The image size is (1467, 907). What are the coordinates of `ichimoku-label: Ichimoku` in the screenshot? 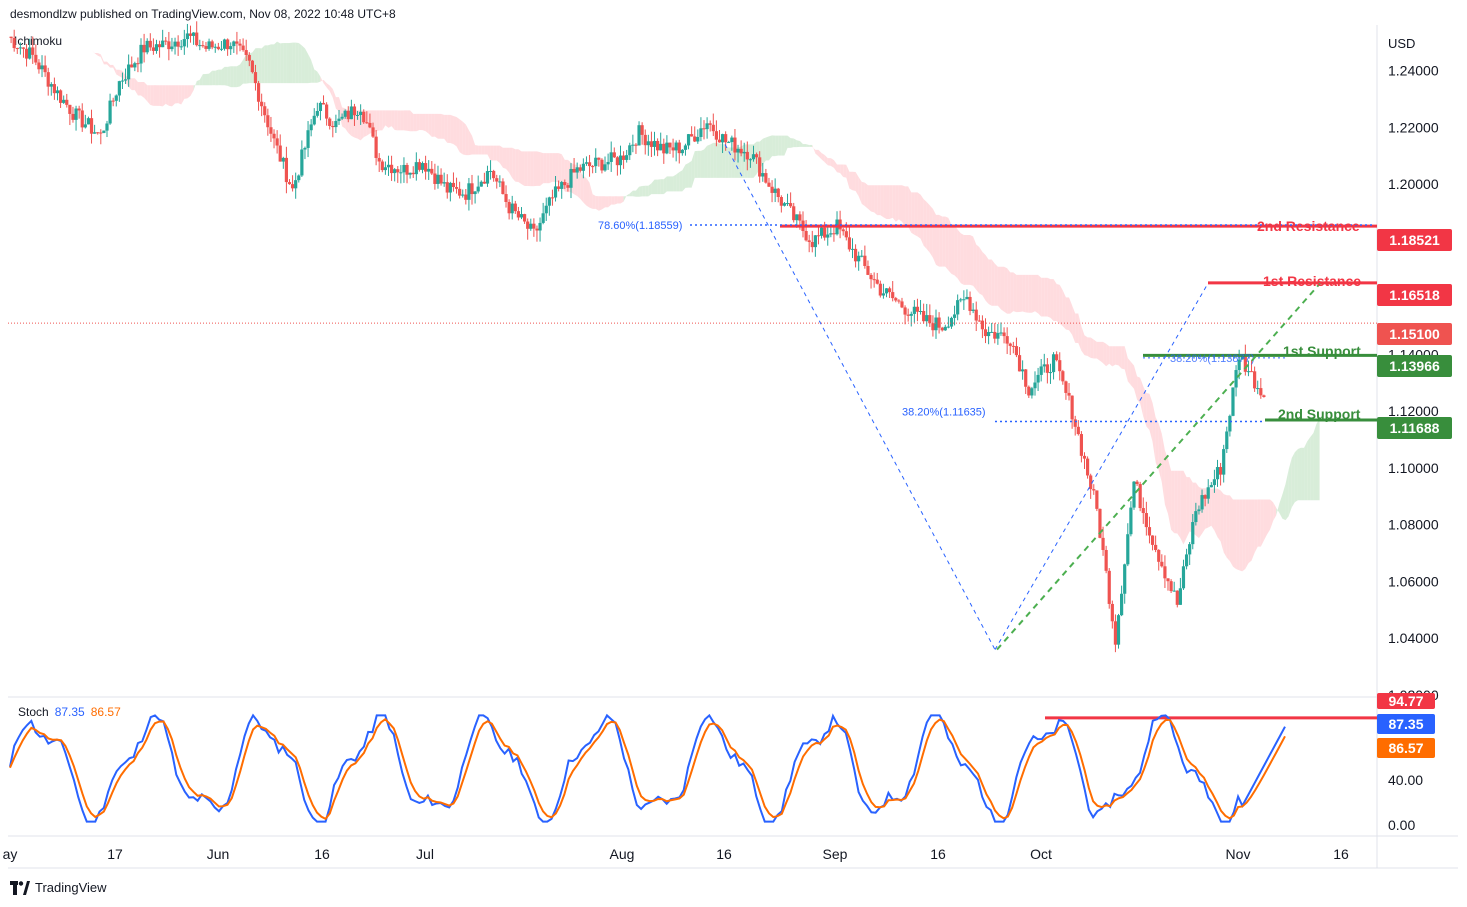 It's located at (38, 41).